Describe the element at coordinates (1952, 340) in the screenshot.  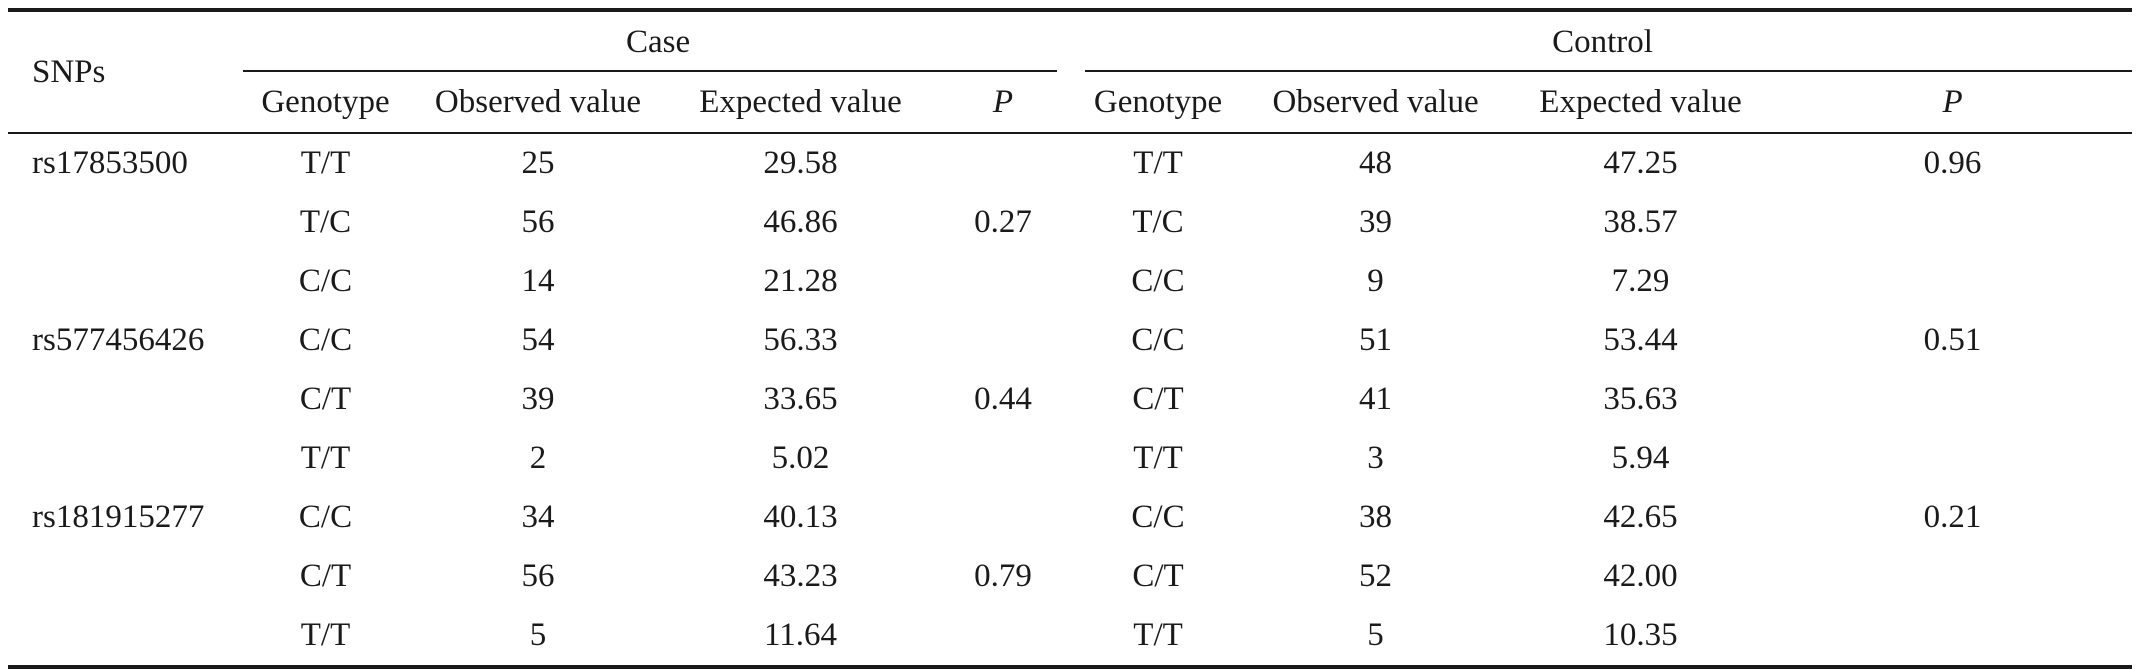
I see `control-p-cell: 0.51` at that location.